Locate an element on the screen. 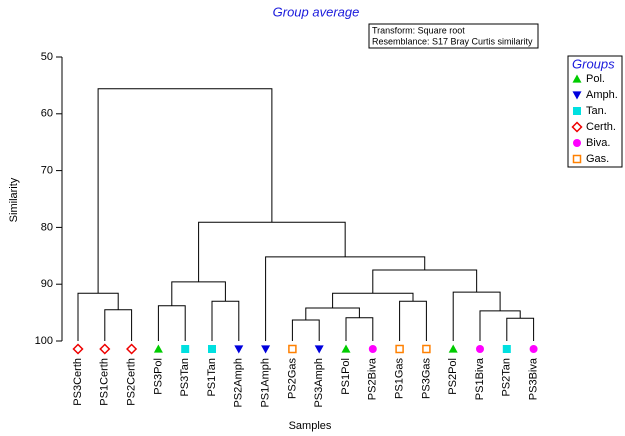 This screenshot has height=436, width=625. legend-label: Amph. is located at coordinates (602, 95).